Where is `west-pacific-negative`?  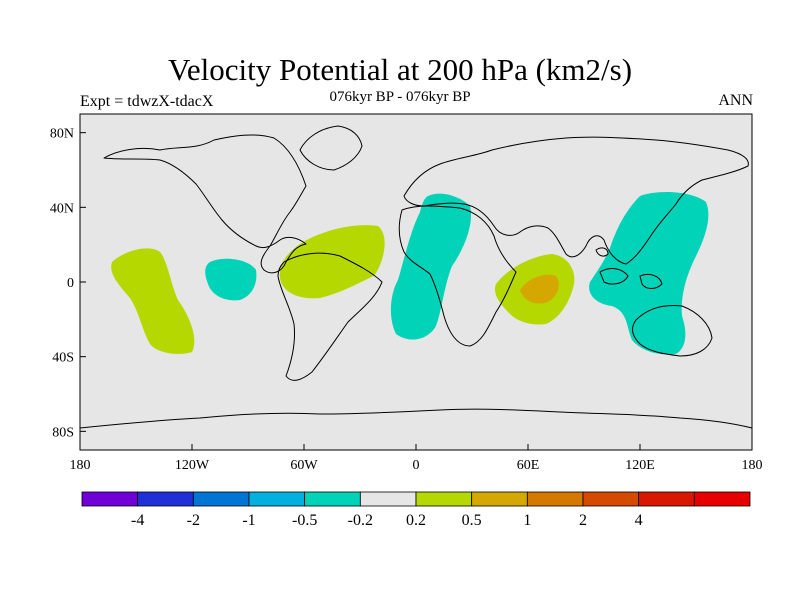
west-pacific-negative is located at coordinates (649, 273).